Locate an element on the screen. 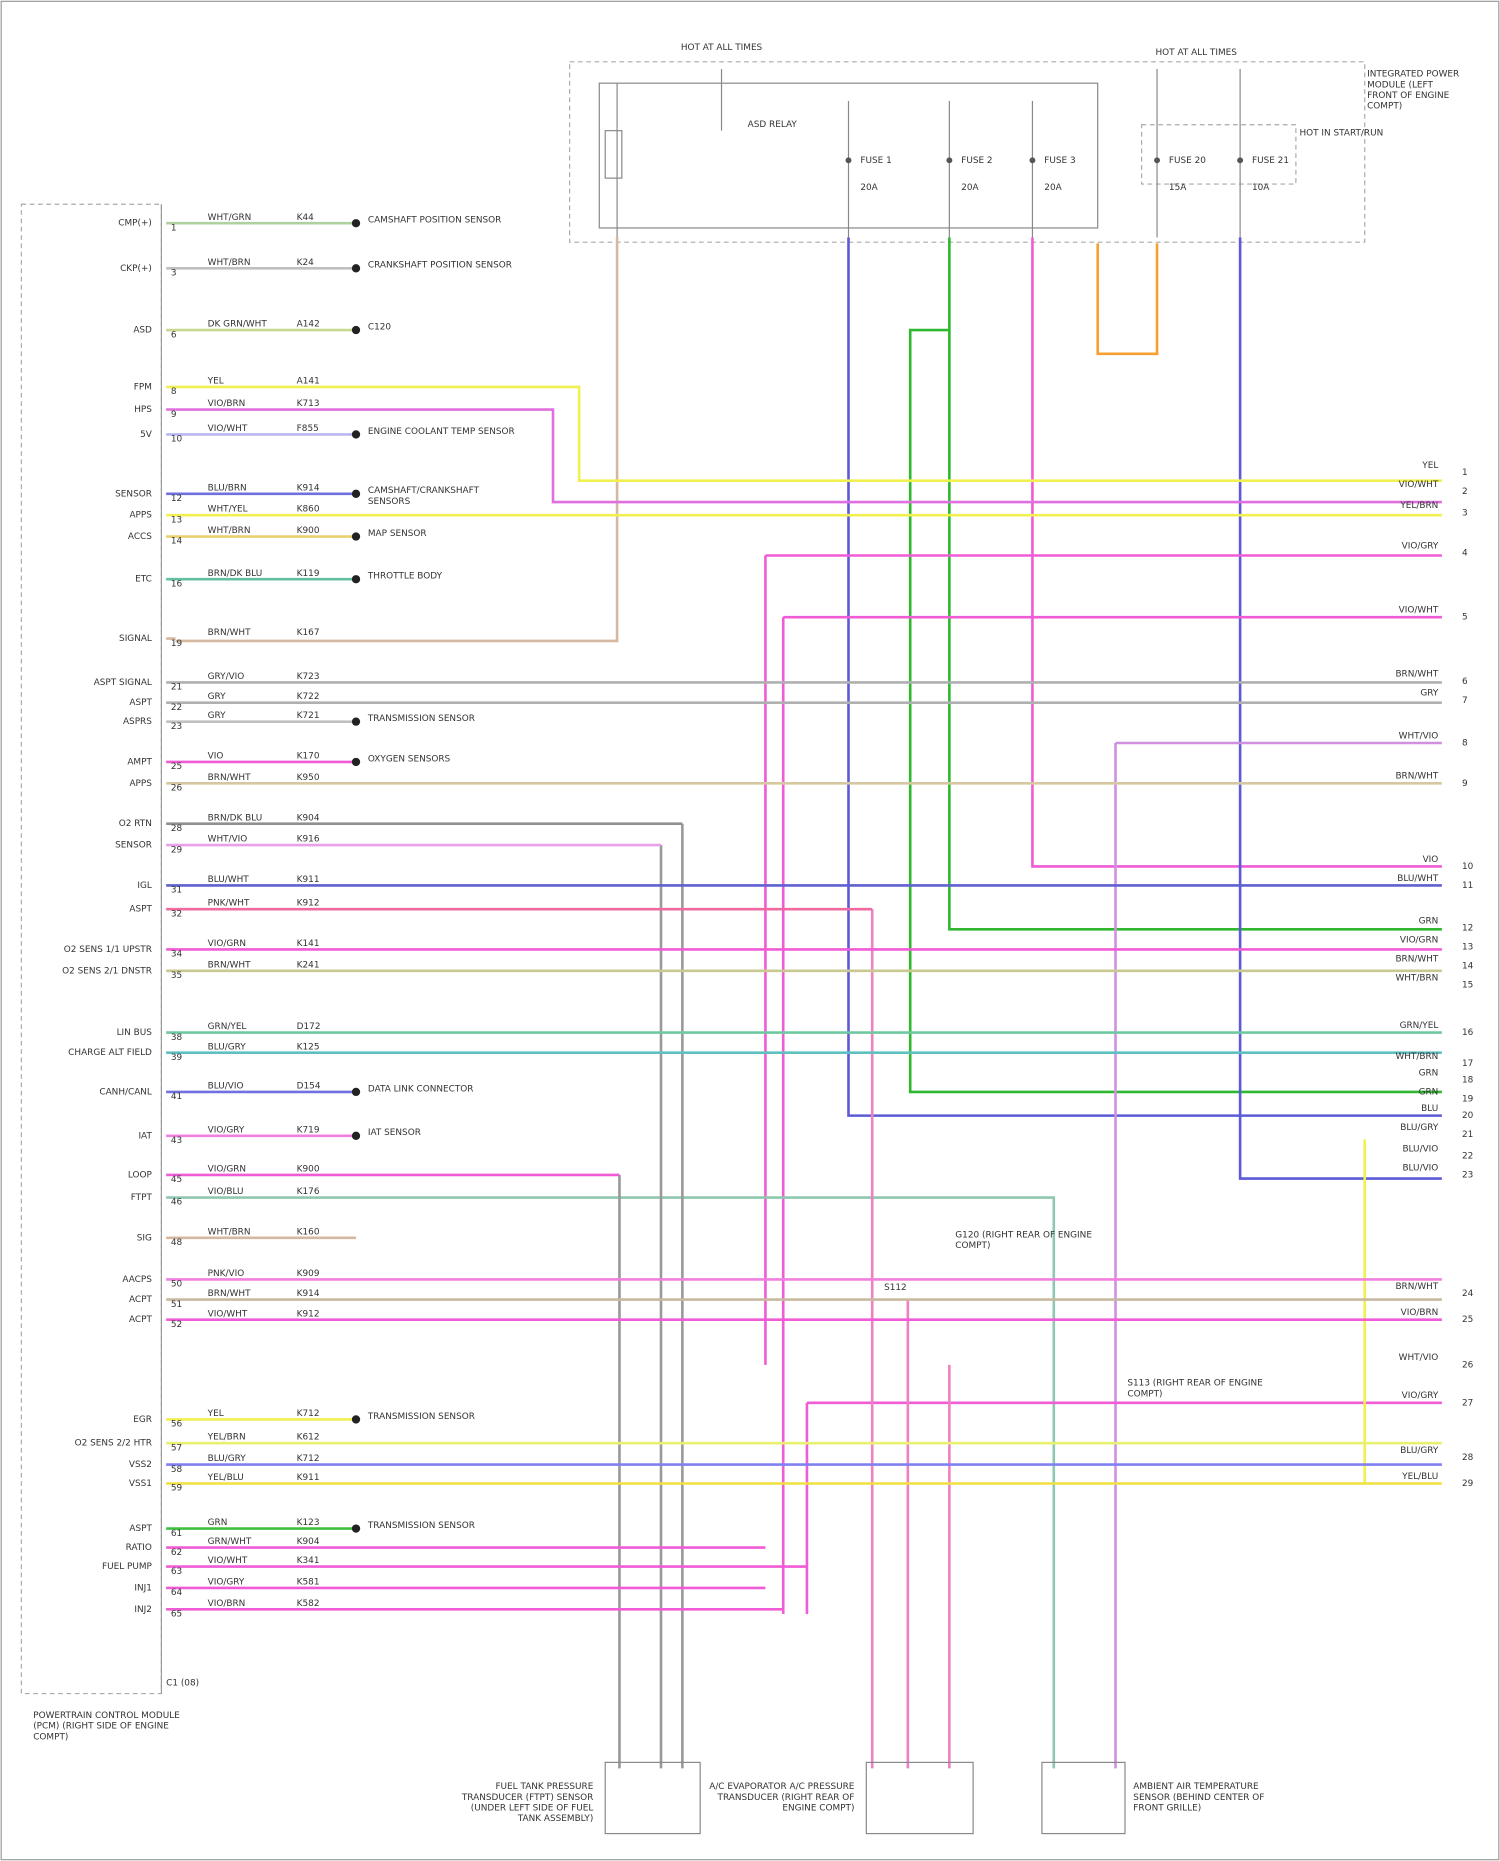 This screenshot has height=1861, width=1500. fuse-rating: 20A is located at coordinates (869, 188).